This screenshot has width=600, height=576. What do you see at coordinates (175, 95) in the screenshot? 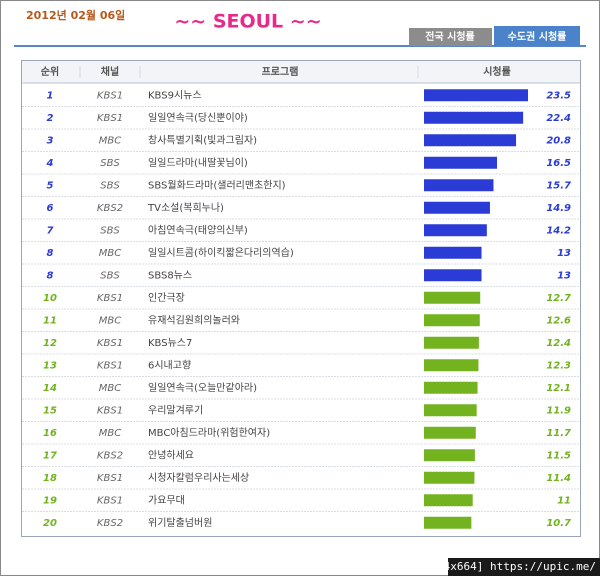
I see `program: KBS9시뉴스` at bounding box center [175, 95].